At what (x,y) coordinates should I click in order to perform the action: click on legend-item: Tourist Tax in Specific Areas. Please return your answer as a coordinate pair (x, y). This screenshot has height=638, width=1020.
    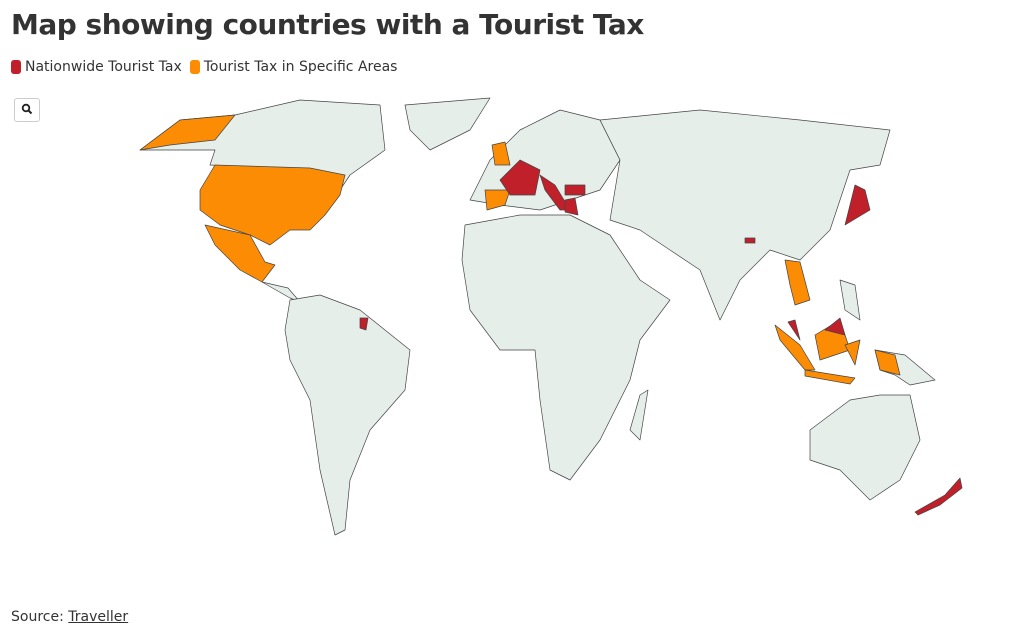
    Looking at the image, I should click on (293, 67).